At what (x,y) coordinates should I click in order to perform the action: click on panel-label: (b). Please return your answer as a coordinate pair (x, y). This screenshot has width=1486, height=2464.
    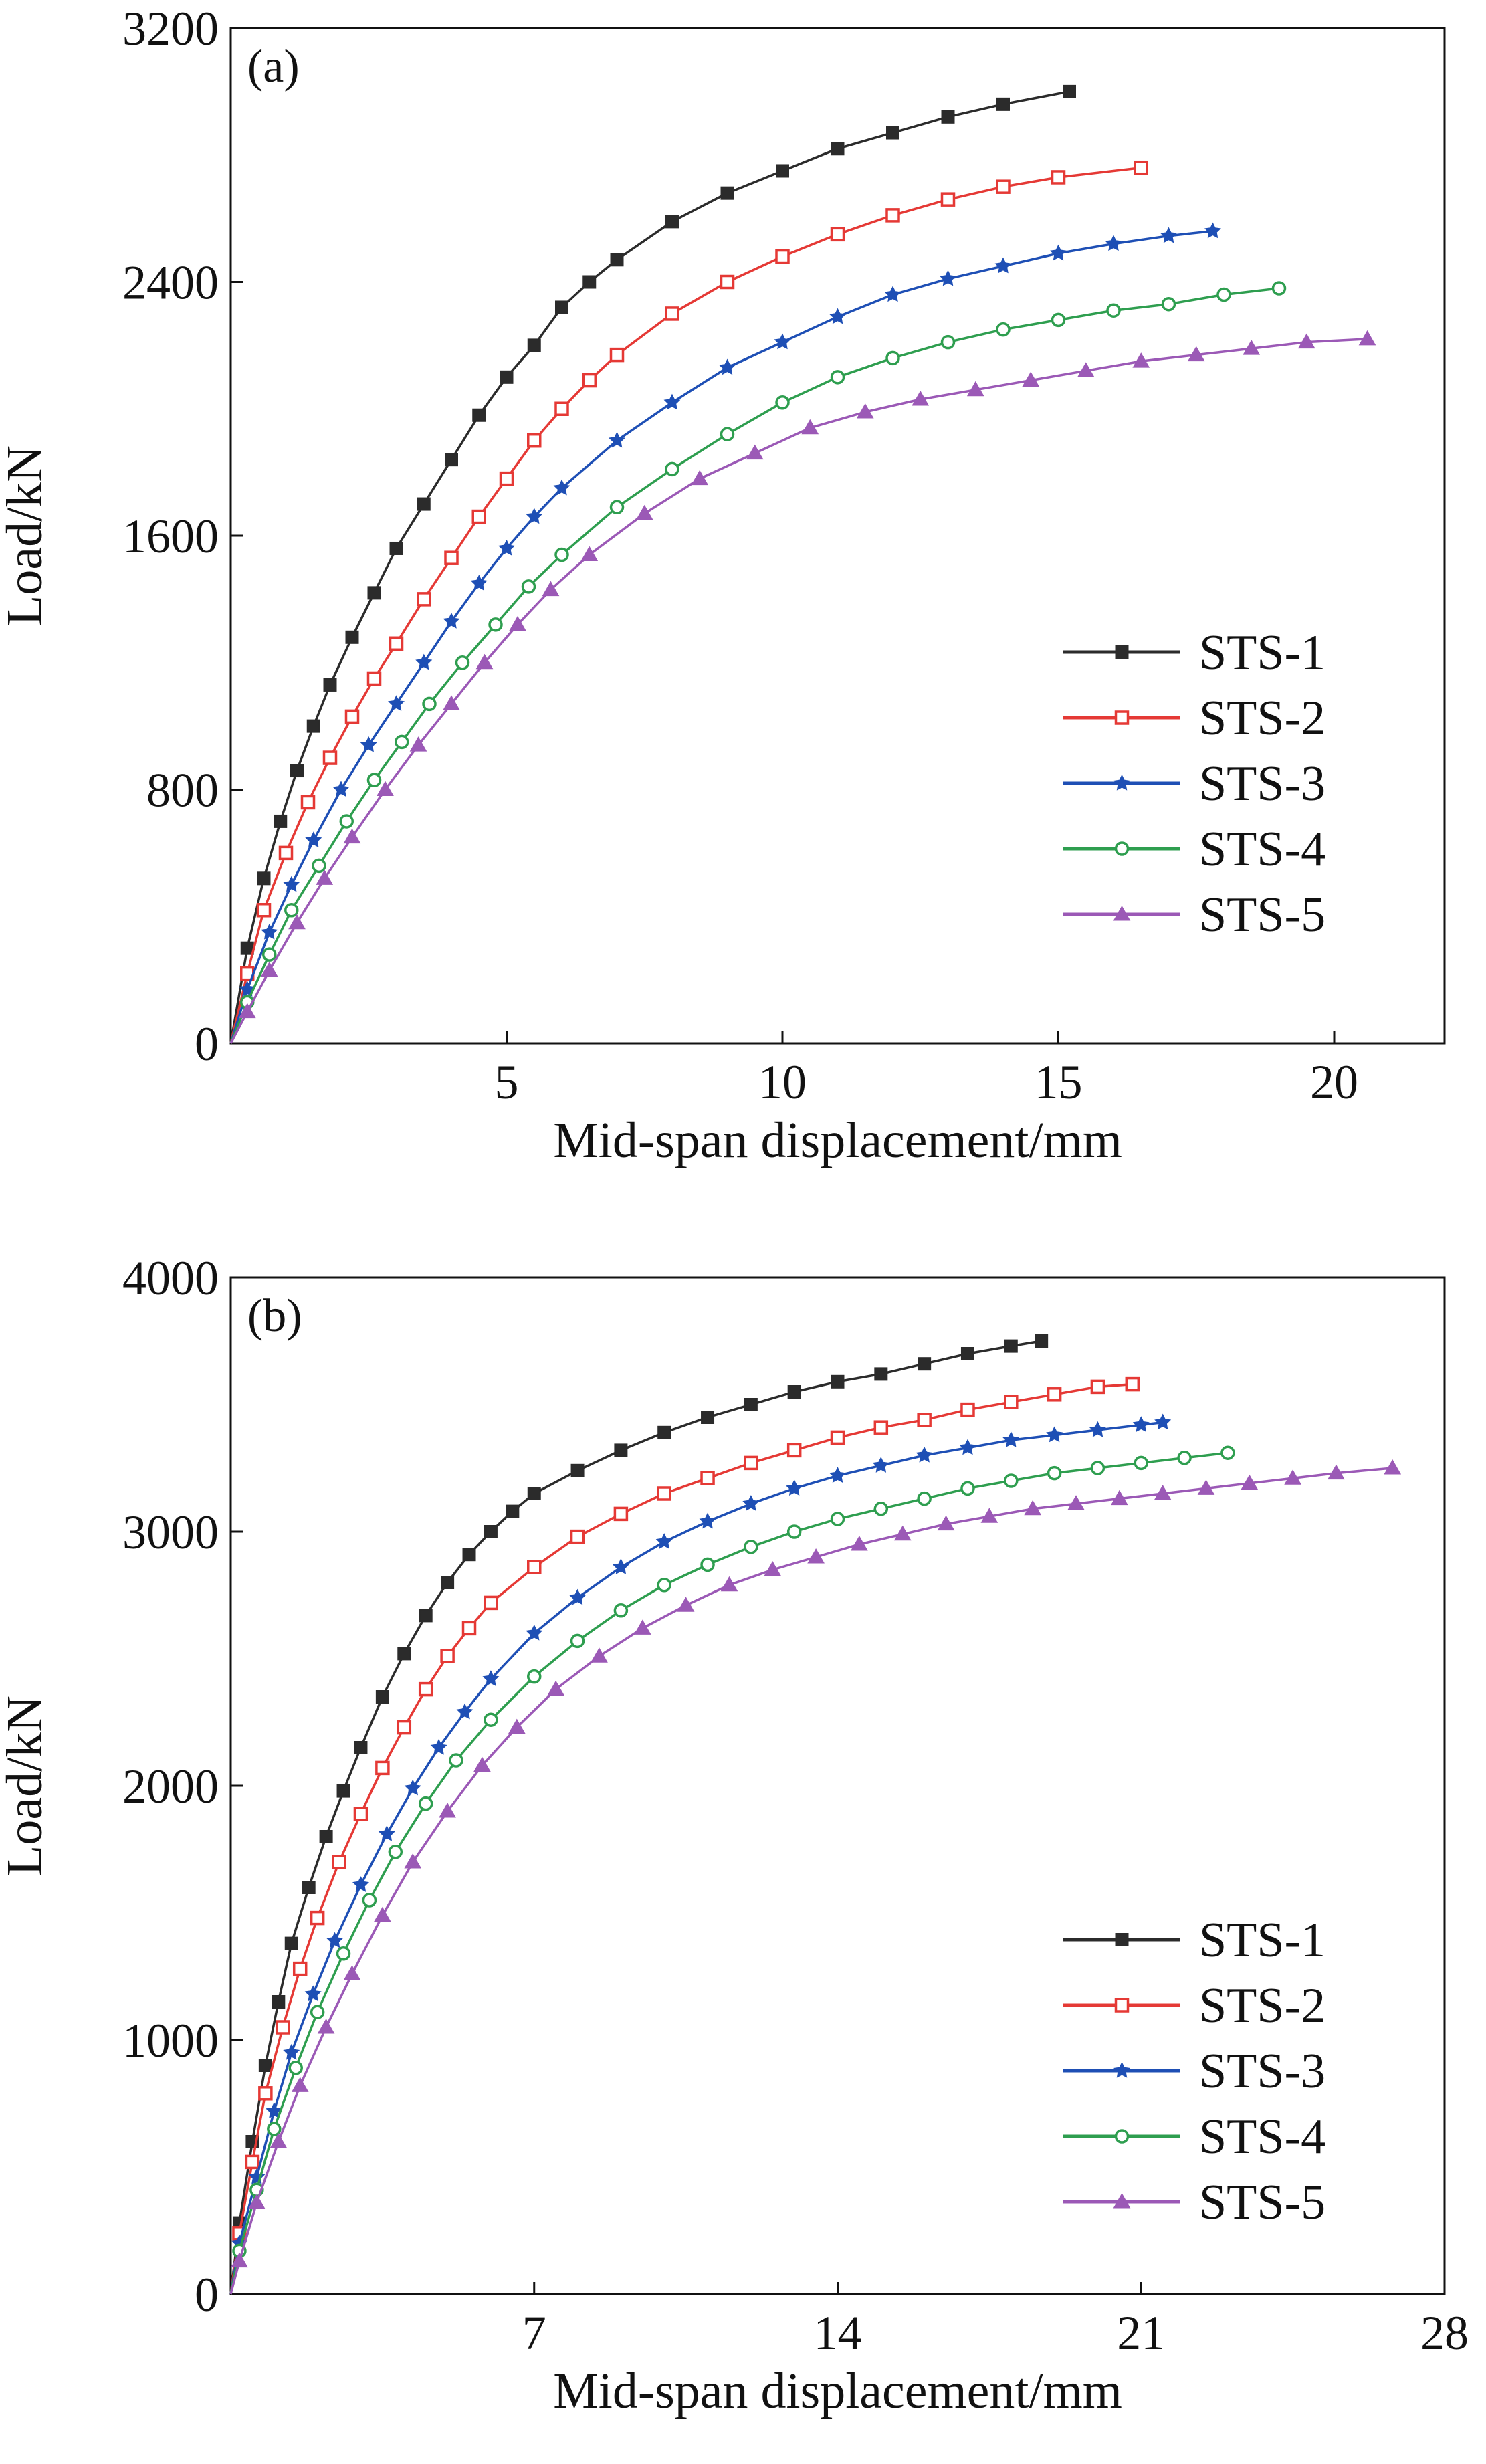
    Looking at the image, I should click on (274, 1316).